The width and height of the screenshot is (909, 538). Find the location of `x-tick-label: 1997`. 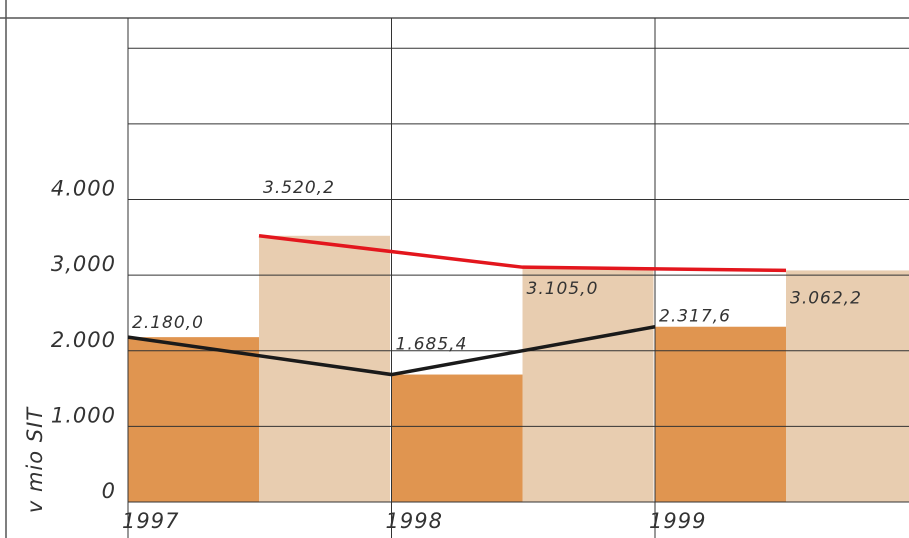

x-tick-label: 1997 is located at coordinates (150, 521).